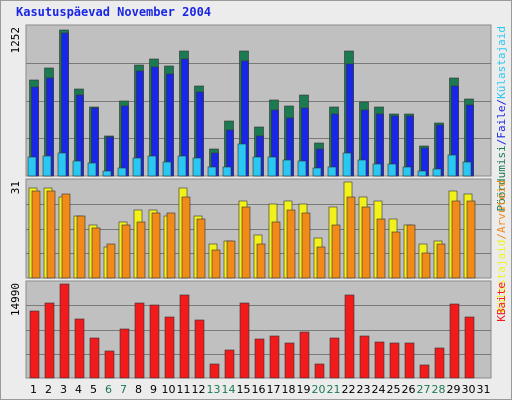 This screenshot has height=400, width=512. I want to click on series-label-part: Pöördumisi, so click(501, 178).